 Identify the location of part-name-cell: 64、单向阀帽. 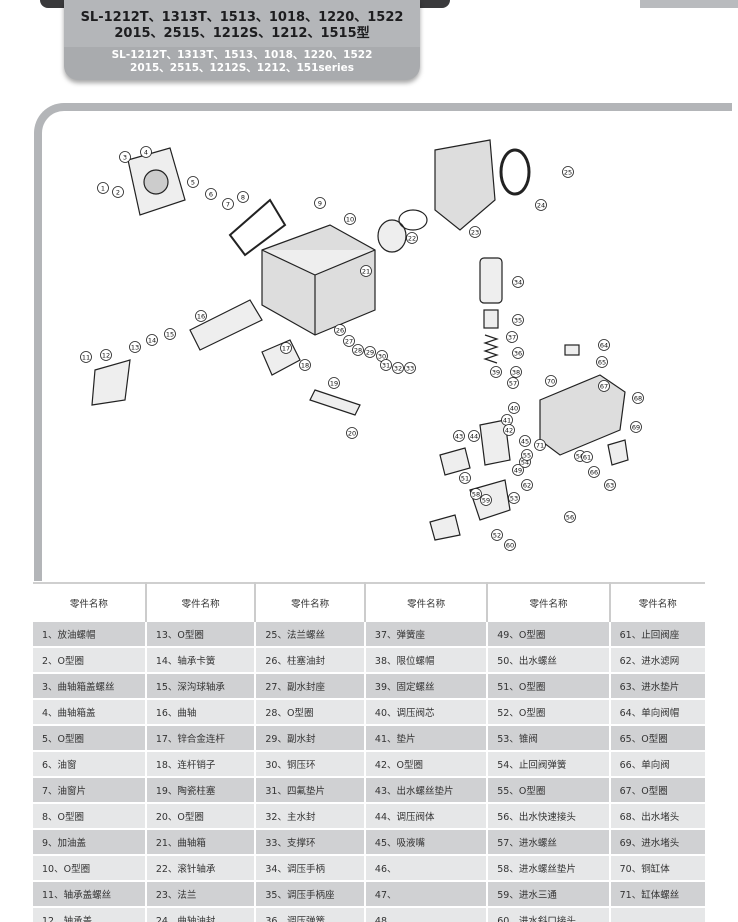
(657, 712).